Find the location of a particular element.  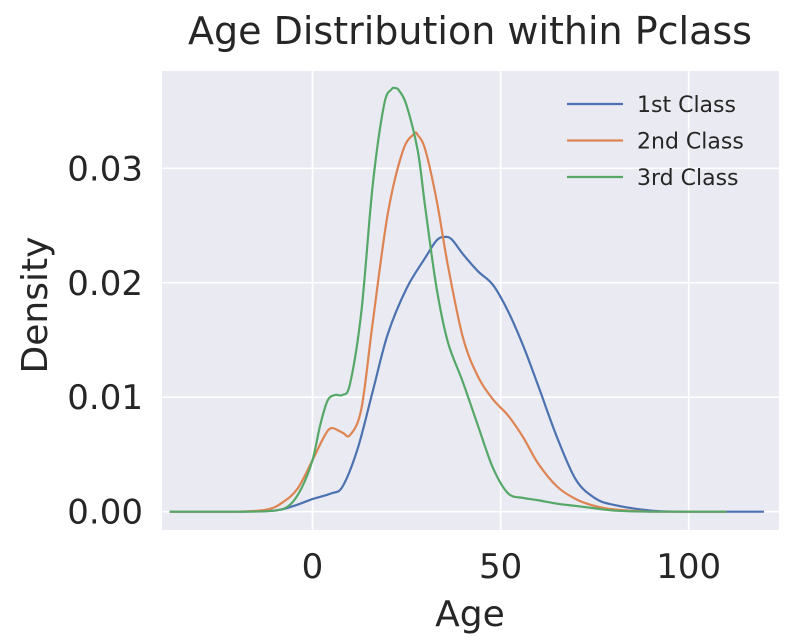

legend-label: 1st Class is located at coordinates (686, 105).